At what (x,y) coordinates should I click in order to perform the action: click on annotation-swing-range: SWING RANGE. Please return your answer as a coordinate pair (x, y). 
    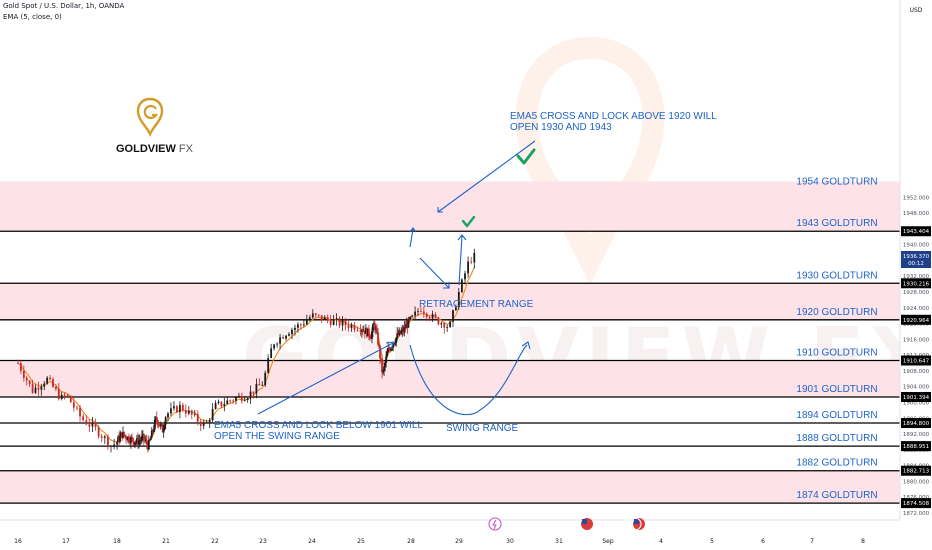
    Looking at the image, I should click on (482, 428).